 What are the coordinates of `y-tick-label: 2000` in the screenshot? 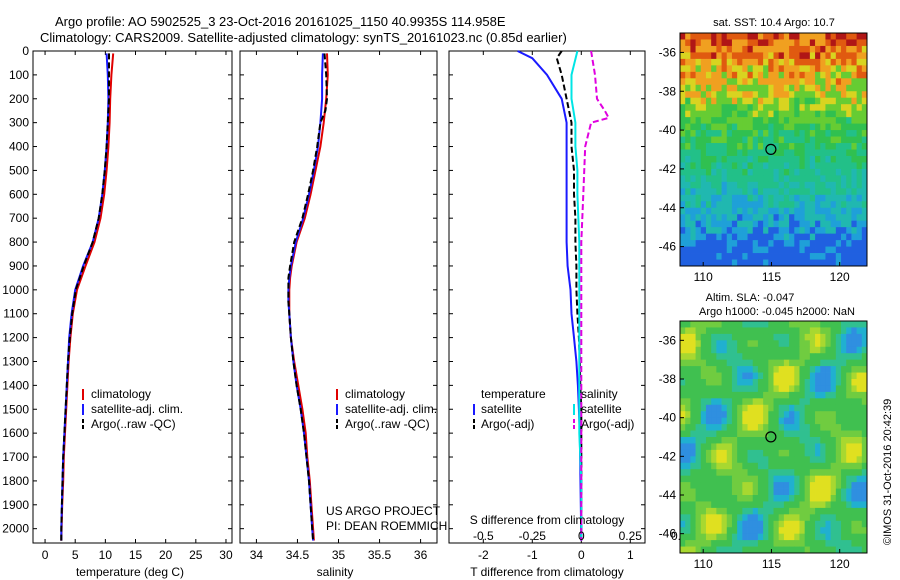 It's located at (15, 529).